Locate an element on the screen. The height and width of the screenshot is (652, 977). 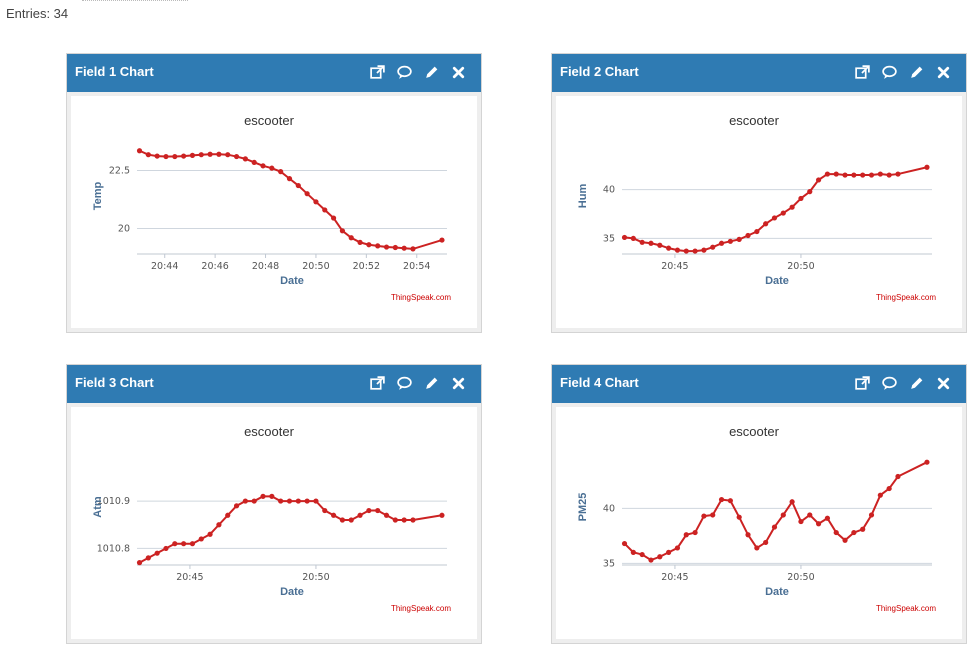
panel-title: Field 3 Chart is located at coordinates (114, 382).